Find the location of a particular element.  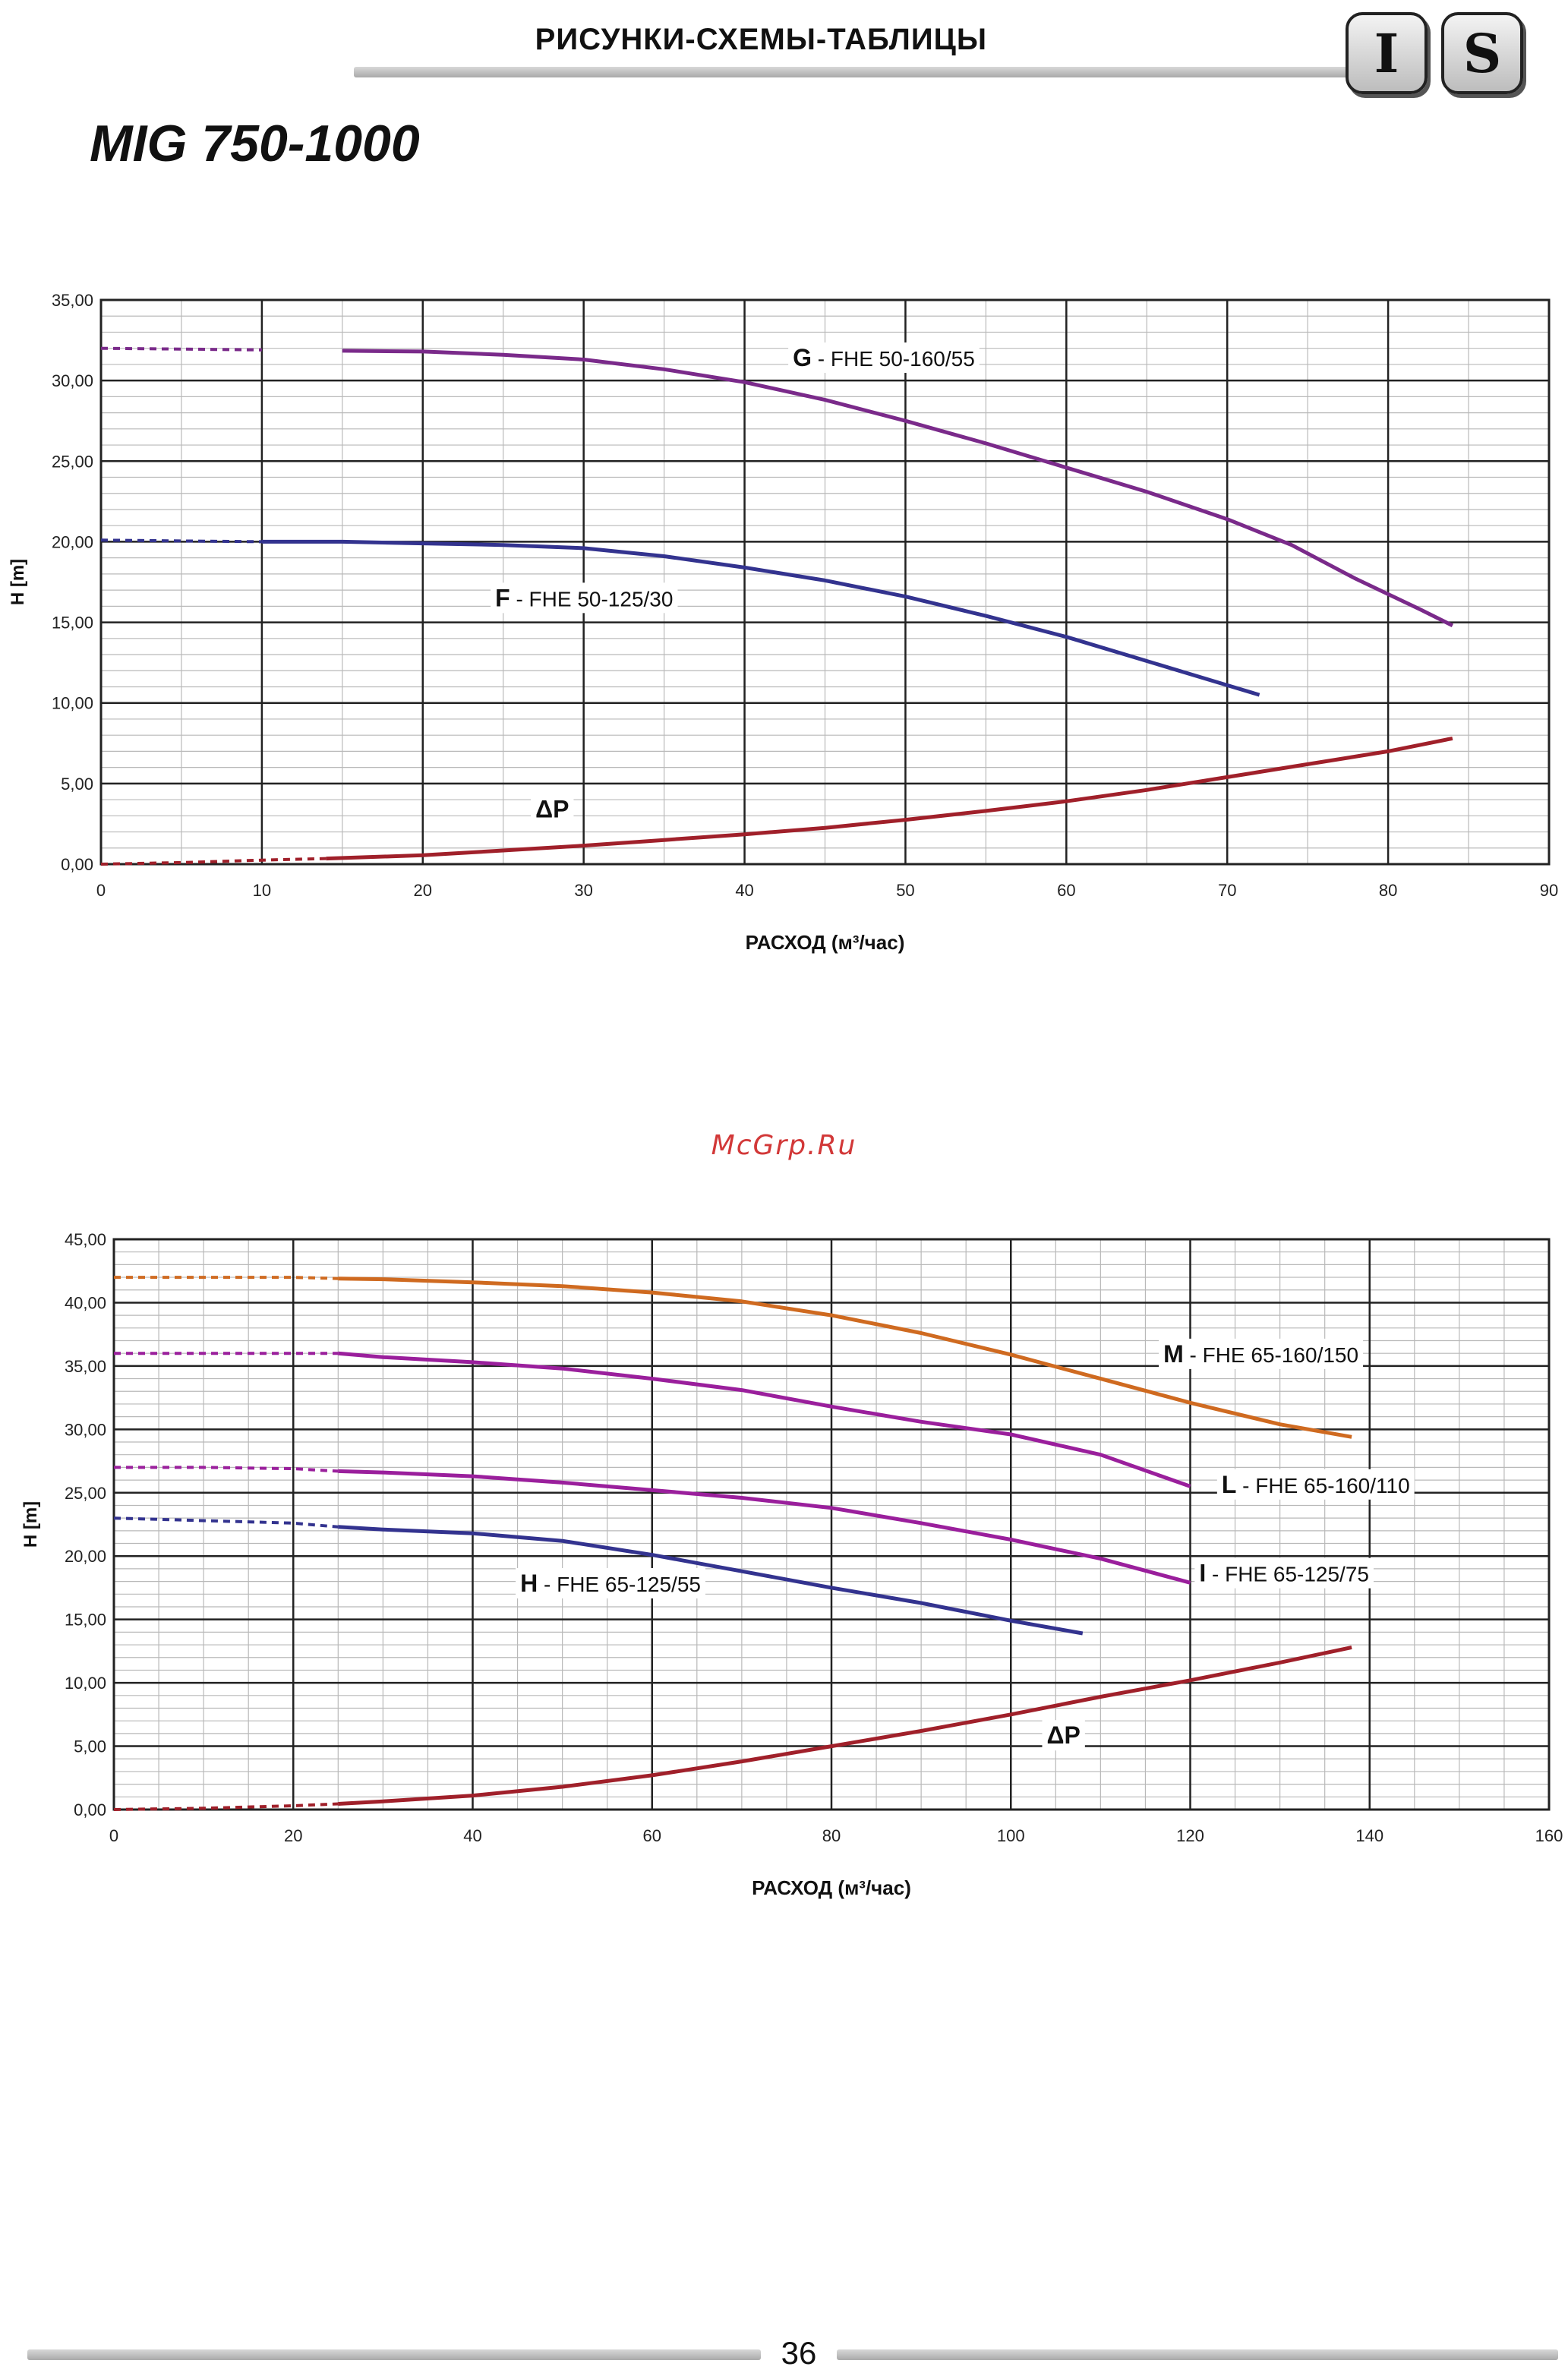

series-desc: - FHE 65-125/55 is located at coordinates (620, 1585).